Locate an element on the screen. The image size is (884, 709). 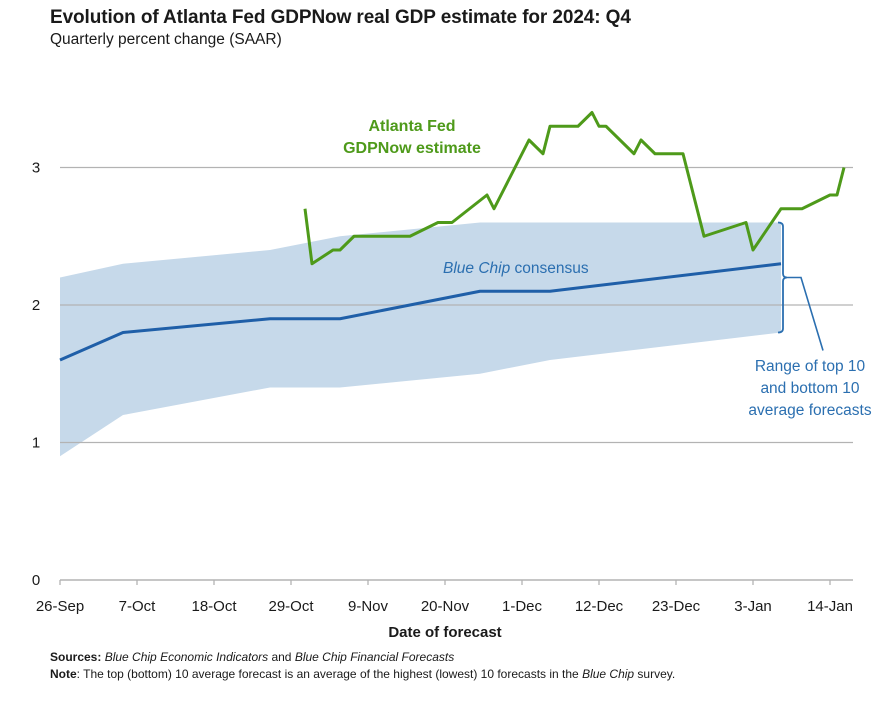
y-tick-label: 3 is located at coordinates (36, 168).